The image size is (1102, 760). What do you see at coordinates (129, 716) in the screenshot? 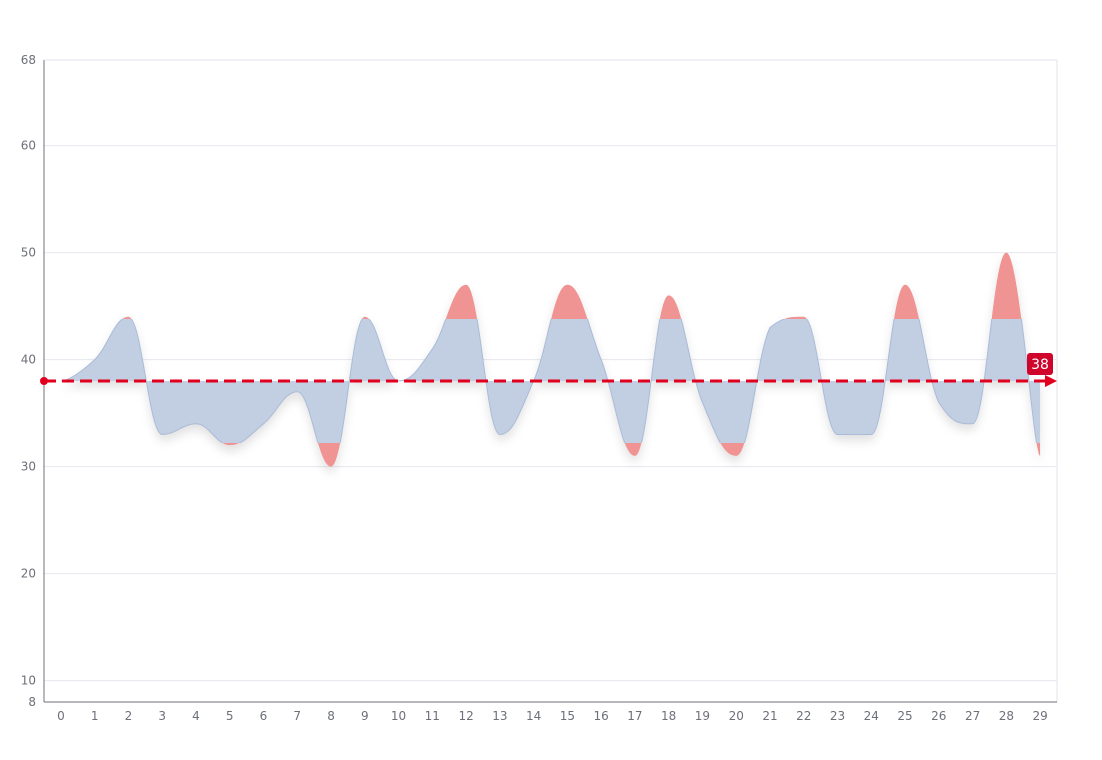
I see `x-tick-label: 2` at bounding box center [129, 716].